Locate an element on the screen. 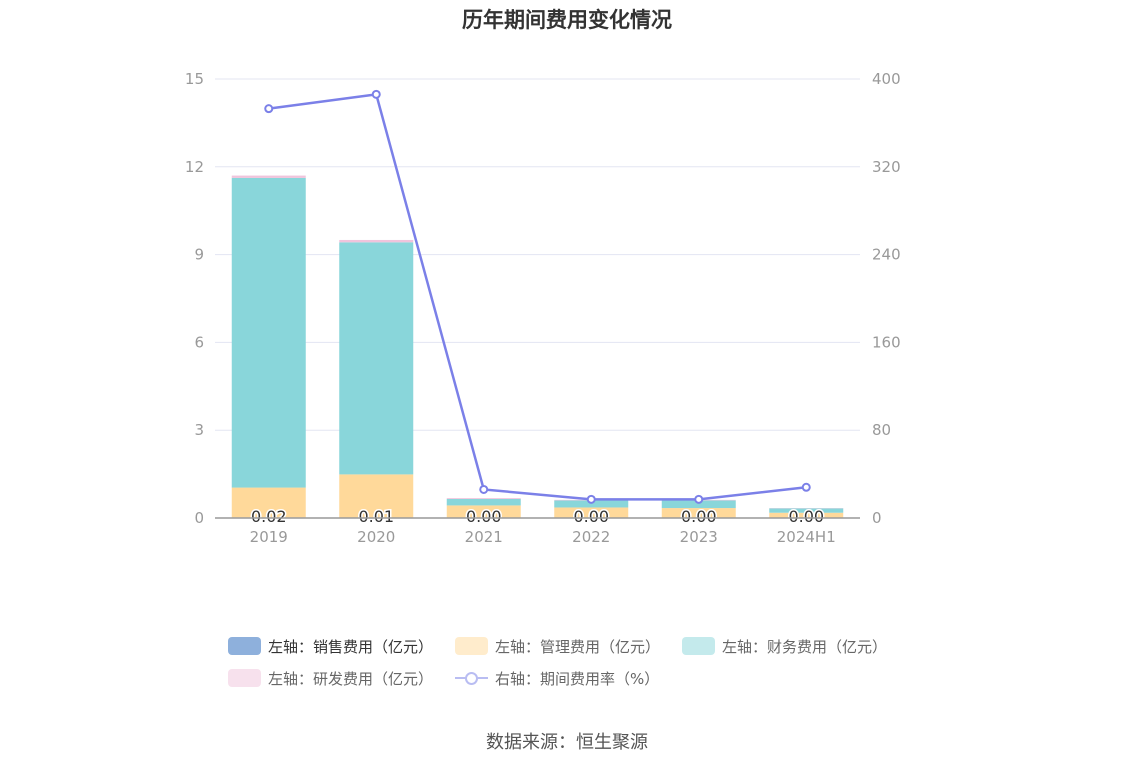  legend-label: 右轴：期间费用率（%） is located at coordinates (577, 678).